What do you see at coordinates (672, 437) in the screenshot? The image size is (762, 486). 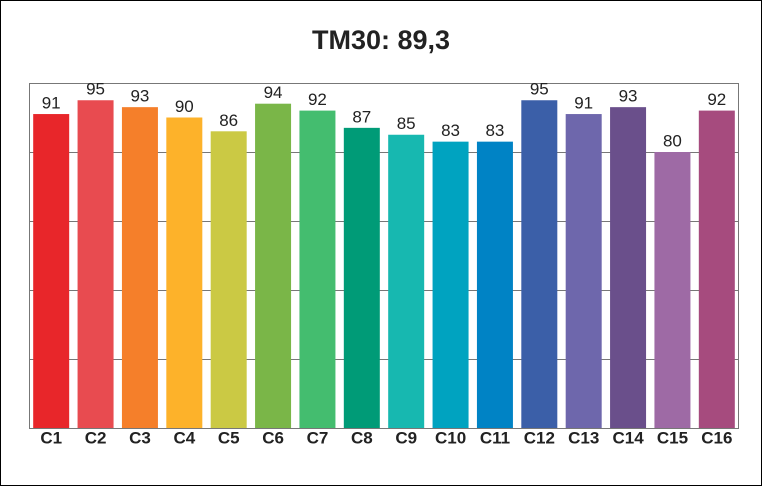 I see `x-tick-label: C15` at bounding box center [672, 437].